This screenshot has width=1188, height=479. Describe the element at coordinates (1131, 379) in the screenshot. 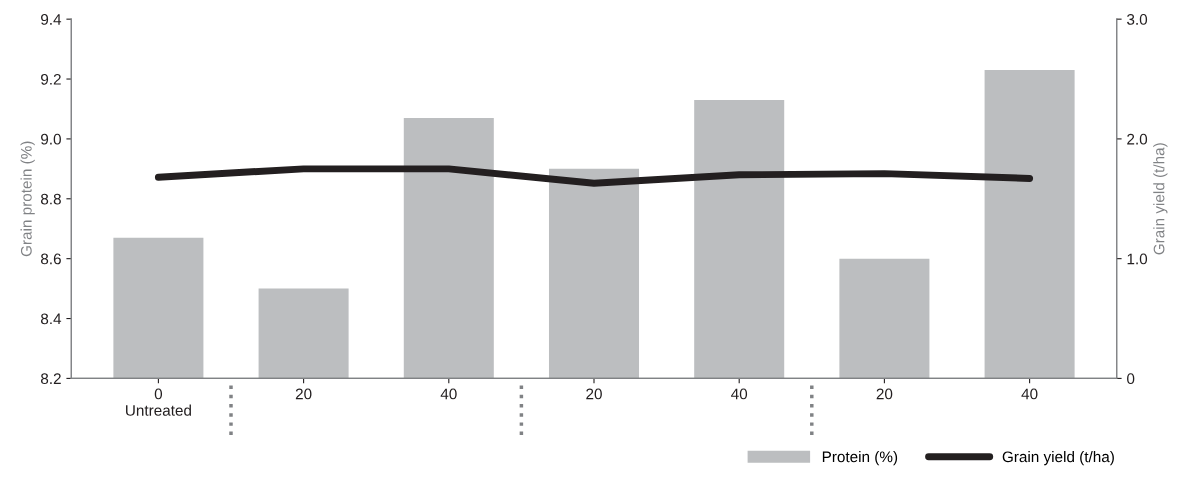

I see `y2-tick-label: 0` at that location.